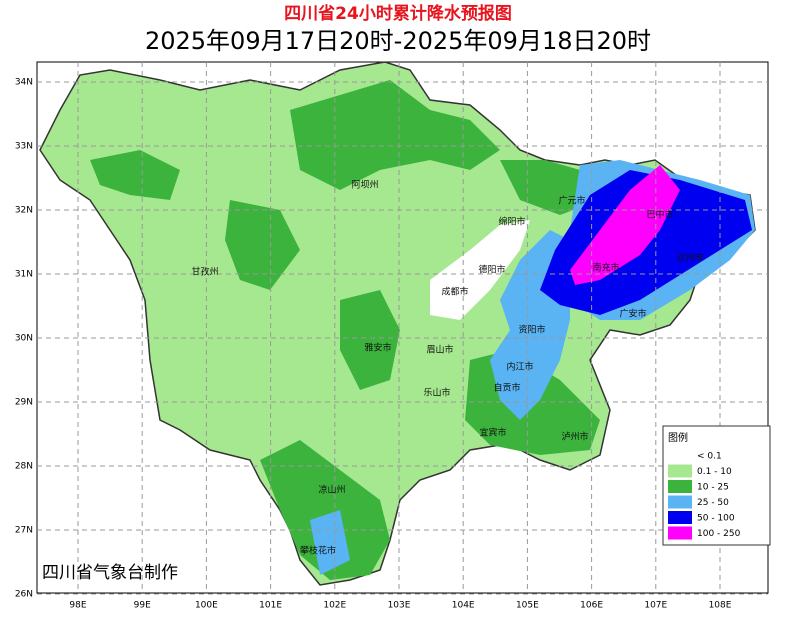  What do you see at coordinates (605, 268) in the screenshot?
I see `city-label: 南充市` at bounding box center [605, 268].